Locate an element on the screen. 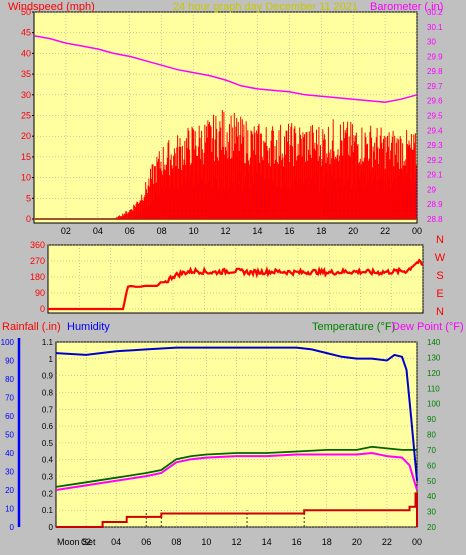 This screenshot has width=466, height=555. temperature-axis-ticks: 20 30 40 50 60 70 80 90 100 110 120 130 140 is located at coordinates (434, 435).